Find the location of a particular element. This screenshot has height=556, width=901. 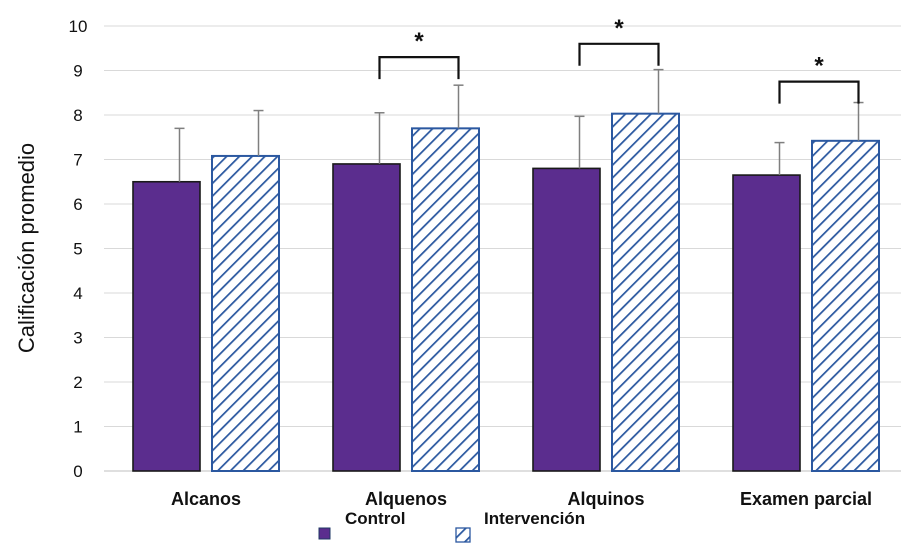

y-tick-label: 9 is located at coordinates (77, 71).